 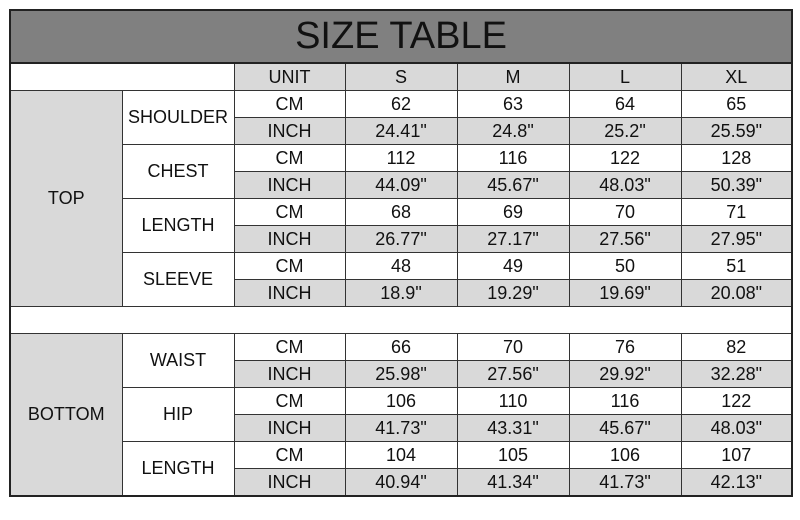 I want to click on value-cell: 25.98", so click(x=401, y=374).